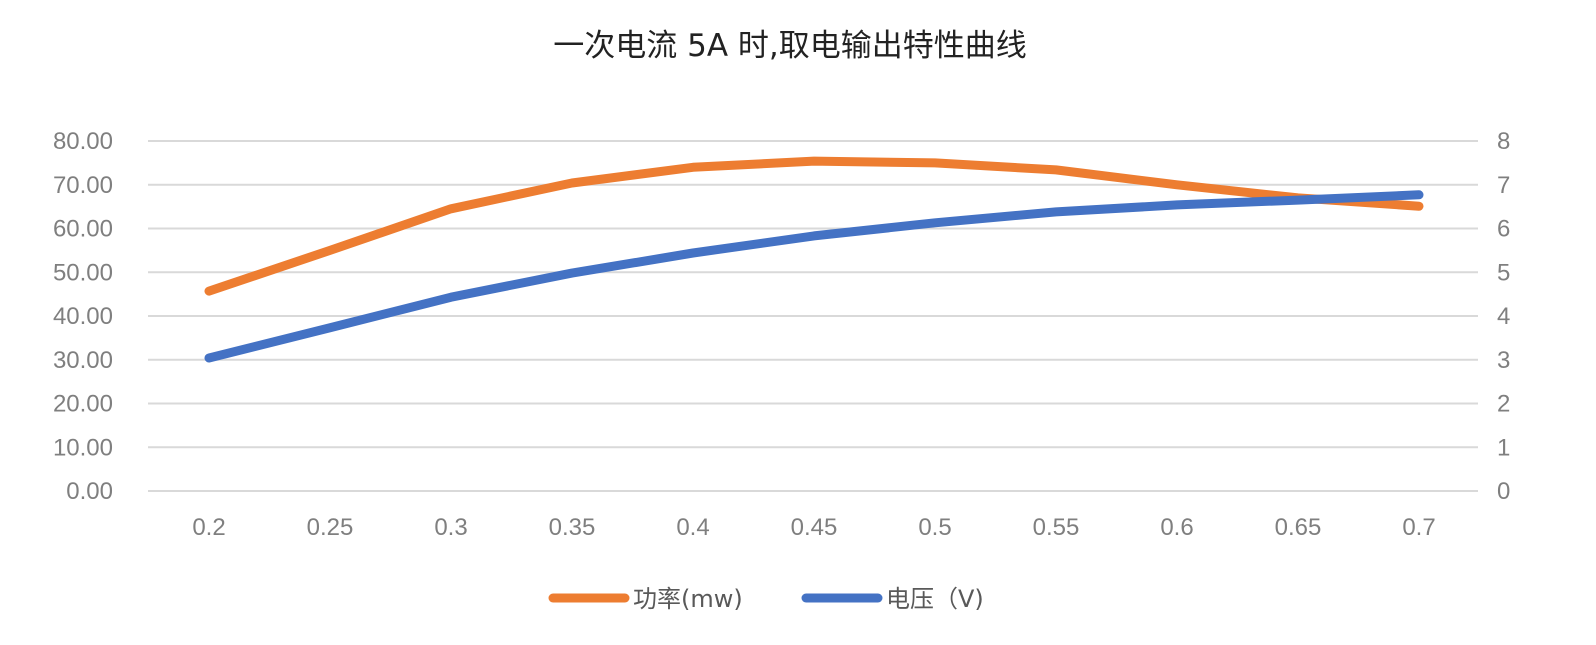 Image resolution: width=1596 pixels, height=645 pixels. What do you see at coordinates (1176, 527) in the screenshot?
I see `x-tick-label: 0.6` at bounding box center [1176, 527].